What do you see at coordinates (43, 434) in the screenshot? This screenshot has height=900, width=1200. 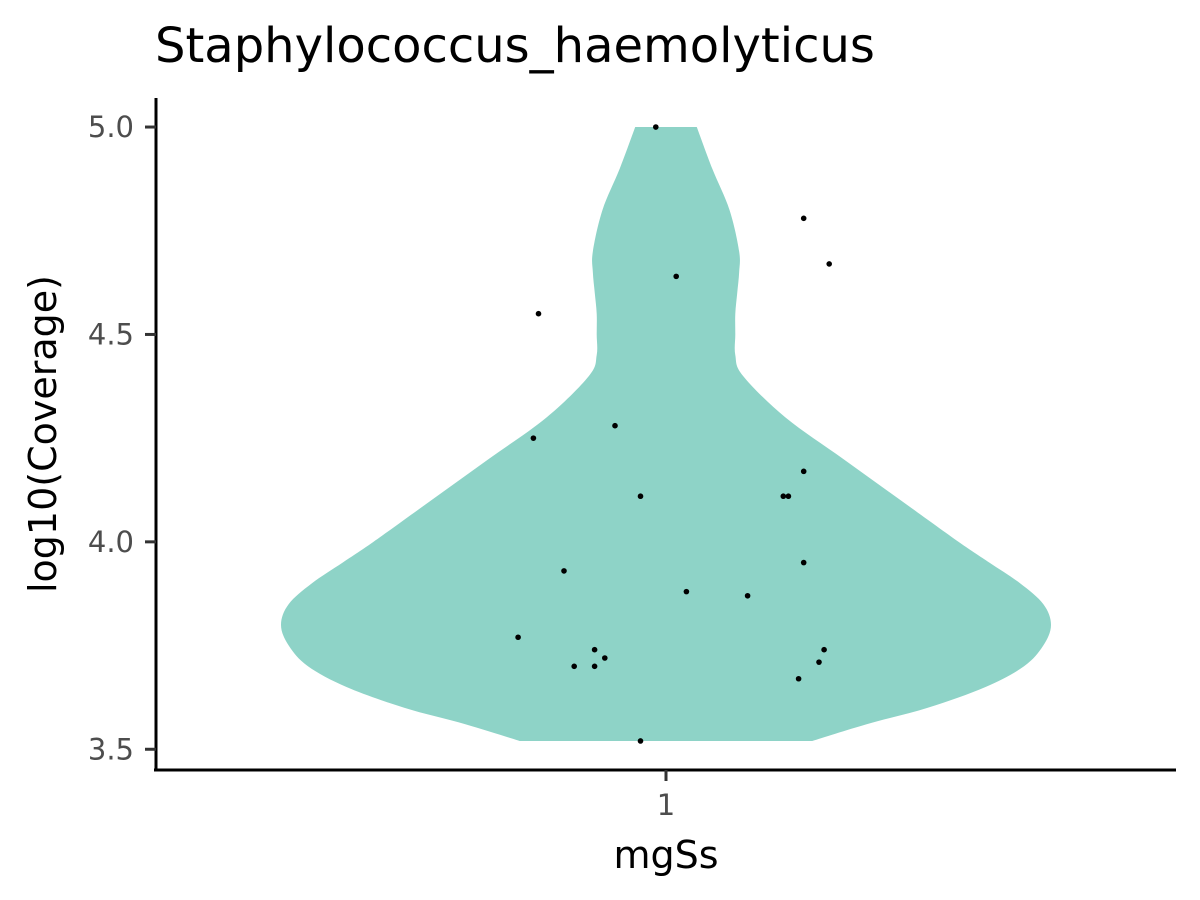 I see `y-axis-label: log10(Coverage)` at bounding box center [43, 434].